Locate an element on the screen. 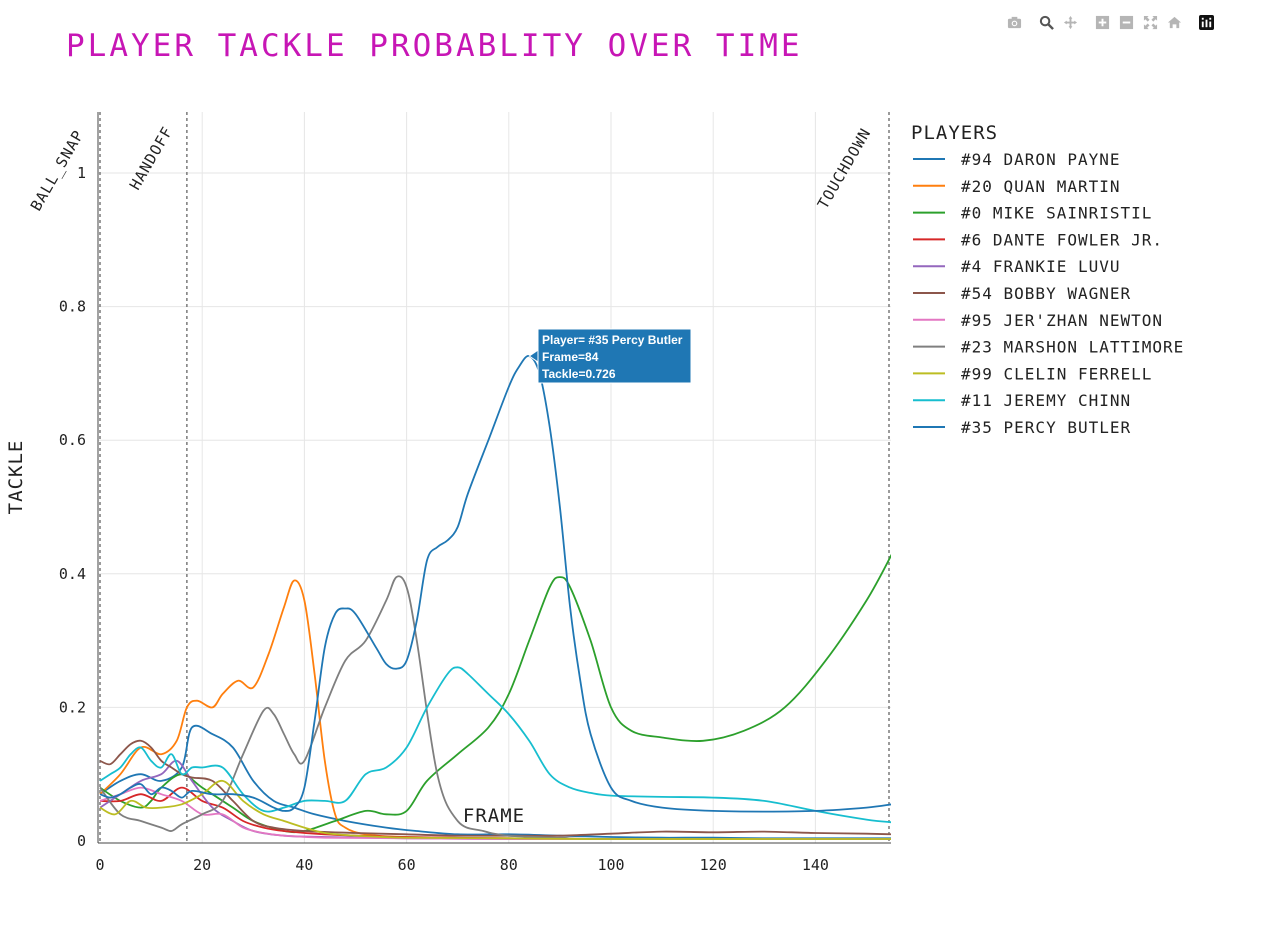 Image resolution: width=1261 pixels, height=929 pixels. legend-item: #11 JEREMY CHINN is located at coordinates (1022, 400).